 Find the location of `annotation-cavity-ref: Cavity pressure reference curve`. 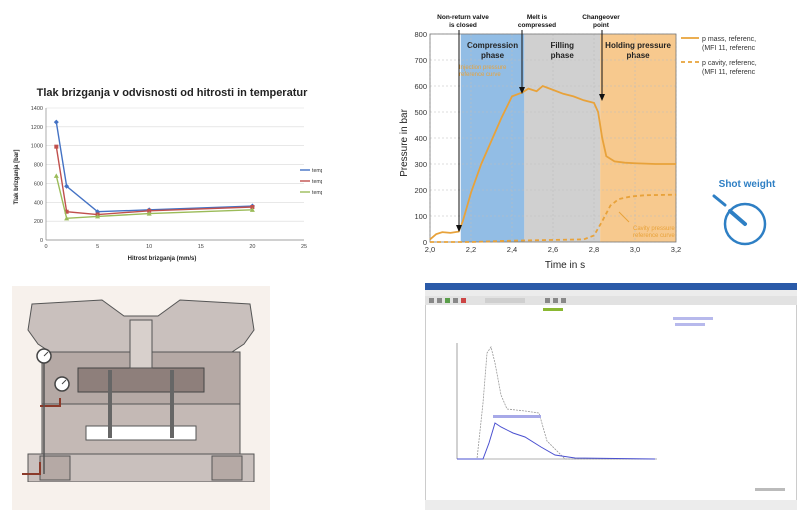

annotation-cavity-ref: Cavity pressure reference curve is located at coordinates (654, 232).